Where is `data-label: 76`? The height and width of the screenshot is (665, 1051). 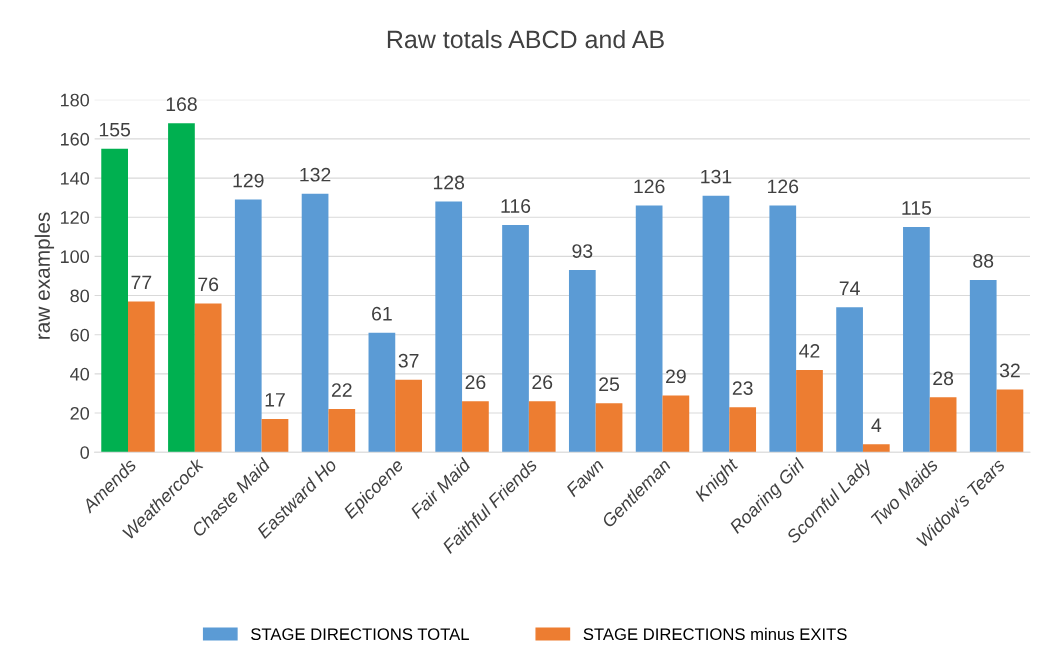
data-label: 76 is located at coordinates (208, 284).